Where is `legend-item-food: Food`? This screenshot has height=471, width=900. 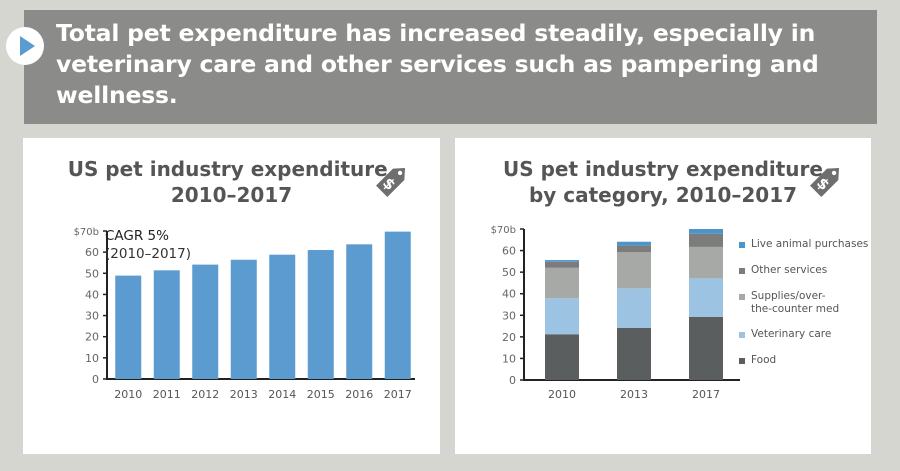 legend-item-food: Food is located at coordinates (802, 360).